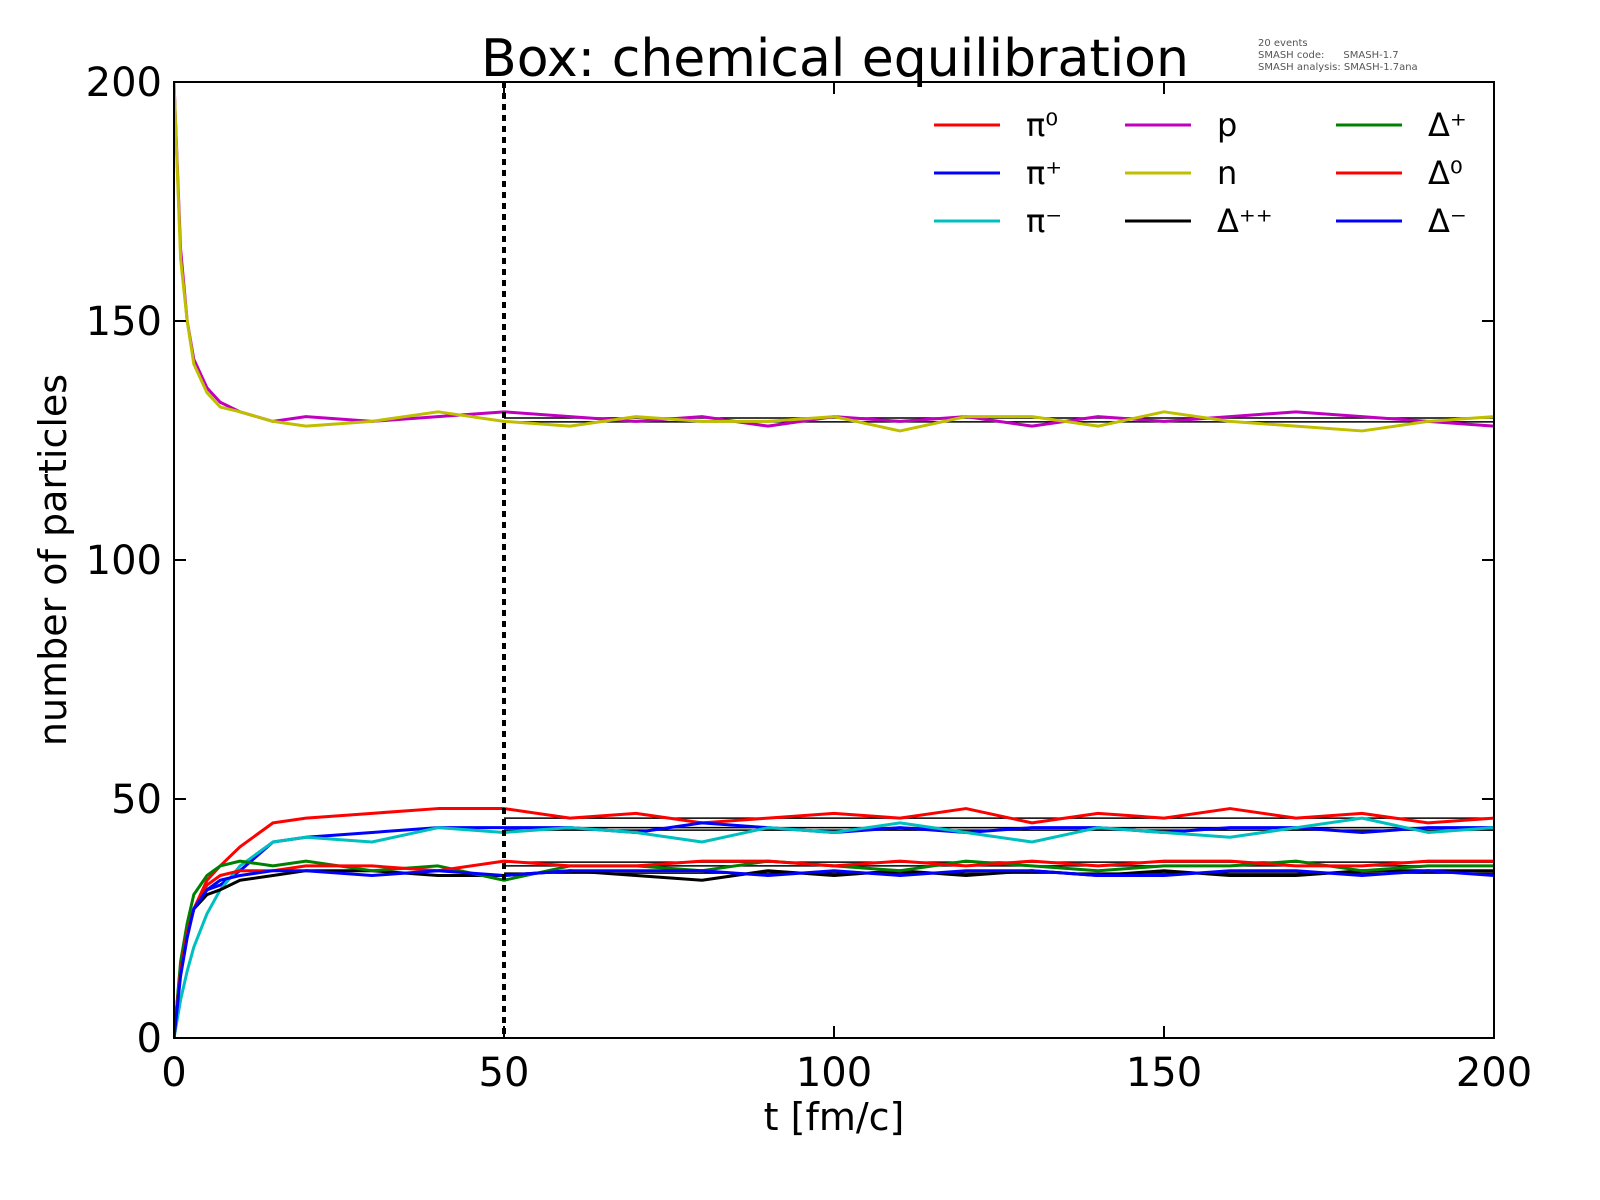  I want to click on y-tick-label: 0, so click(149, 1039).